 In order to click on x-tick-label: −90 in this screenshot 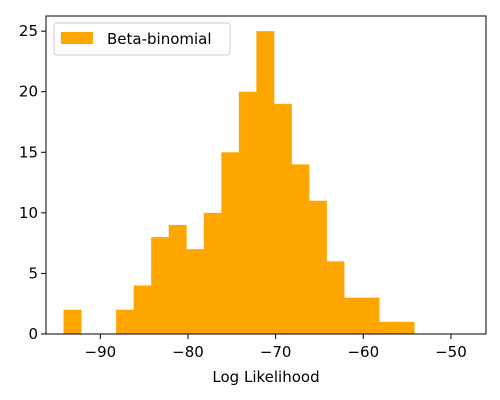, I will do `click(101, 352)`.